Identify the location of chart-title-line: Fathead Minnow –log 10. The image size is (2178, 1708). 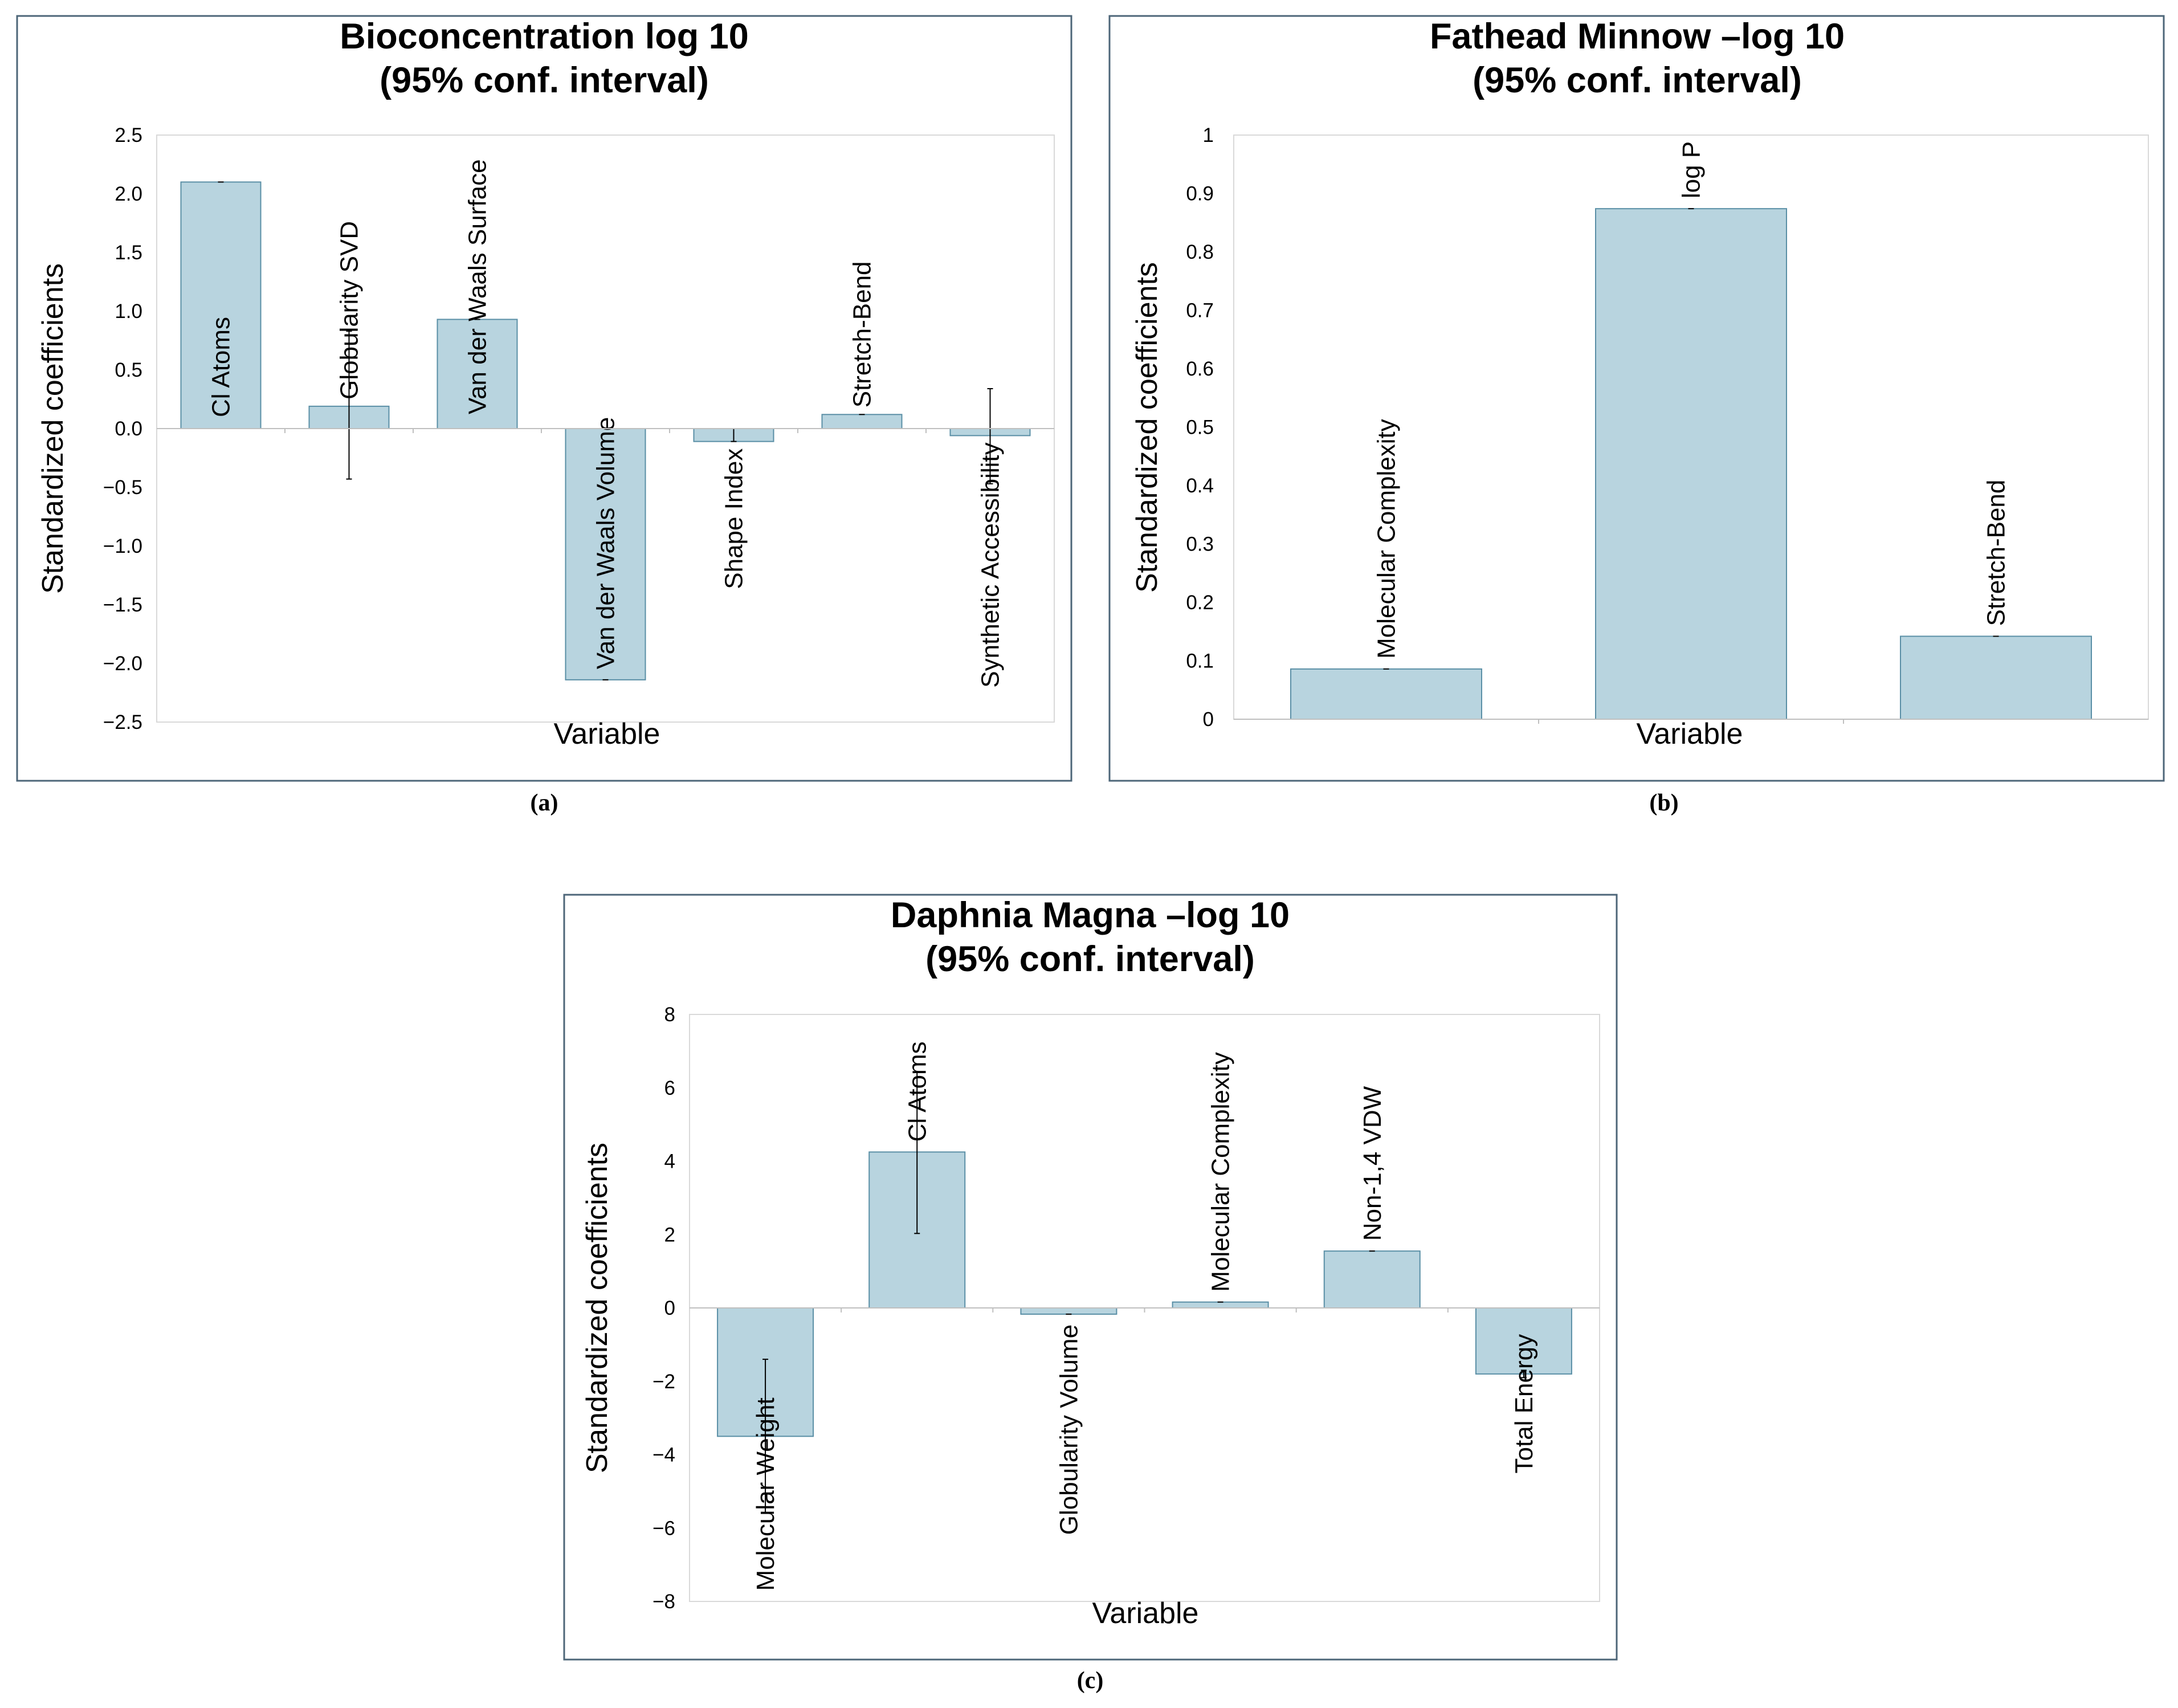
(1637, 36).